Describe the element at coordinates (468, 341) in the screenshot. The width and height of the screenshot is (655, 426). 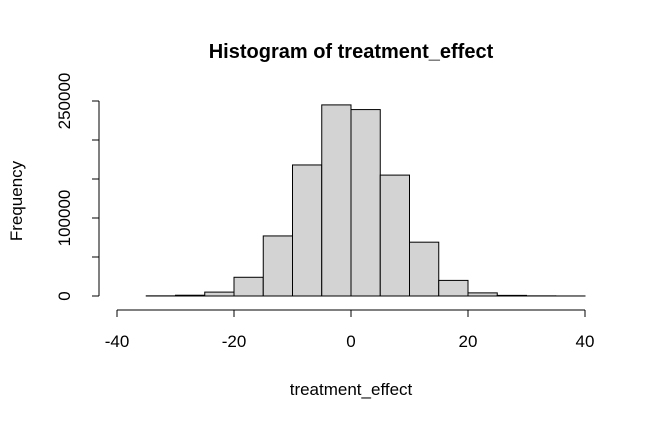
I see `x-tick-label-3: 20` at that location.